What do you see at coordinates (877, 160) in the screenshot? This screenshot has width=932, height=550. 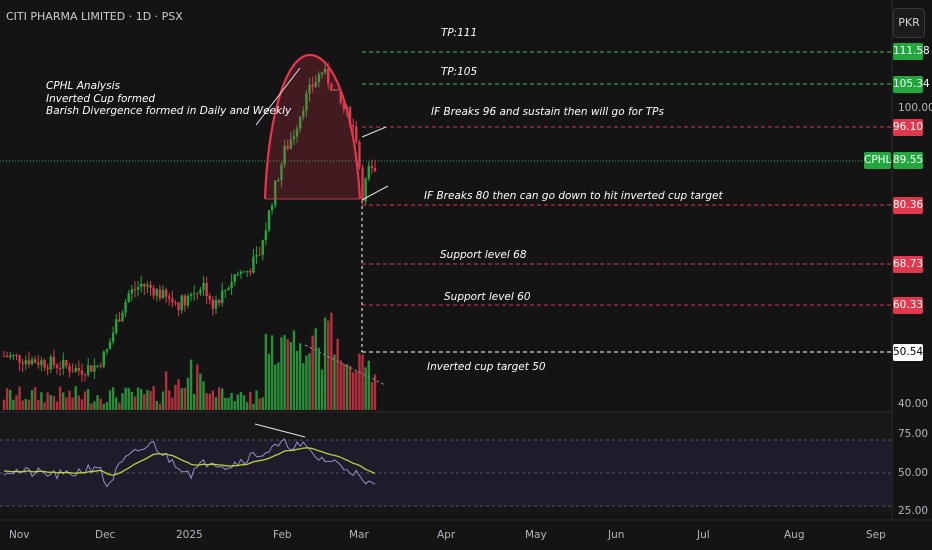 I see `symbol-tag: CPHL` at bounding box center [877, 160].